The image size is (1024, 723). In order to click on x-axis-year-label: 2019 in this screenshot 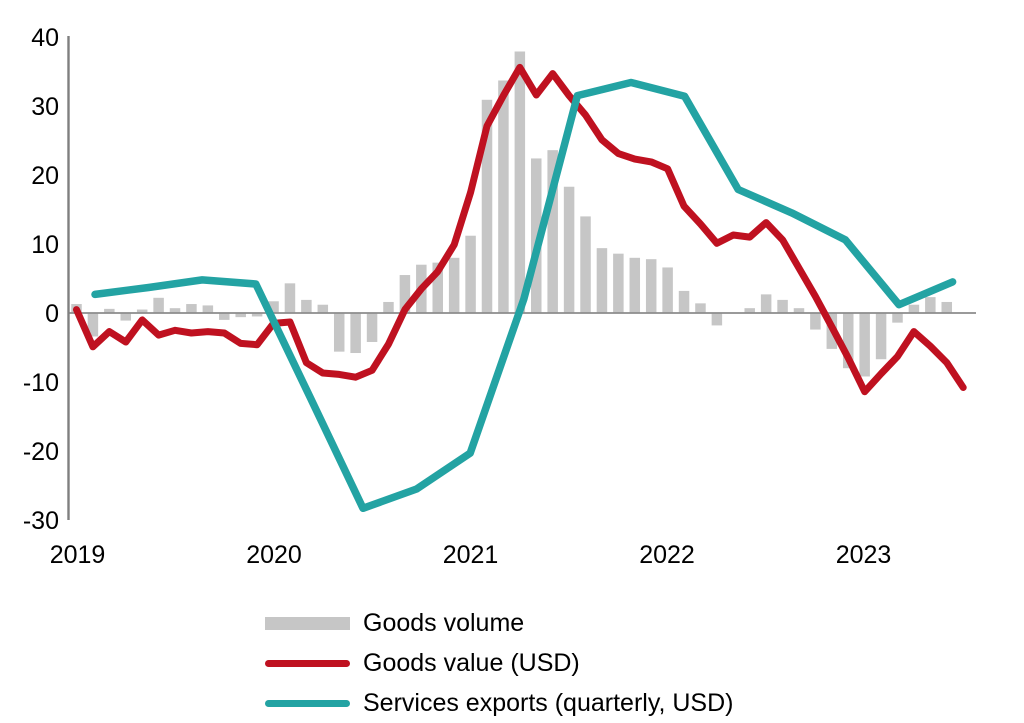, I will do `click(78, 555)`.